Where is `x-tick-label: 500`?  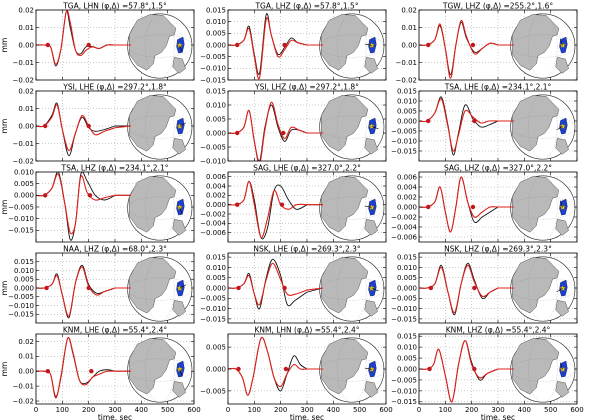 x-tick-label: 500 is located at coordinates (359, 410).